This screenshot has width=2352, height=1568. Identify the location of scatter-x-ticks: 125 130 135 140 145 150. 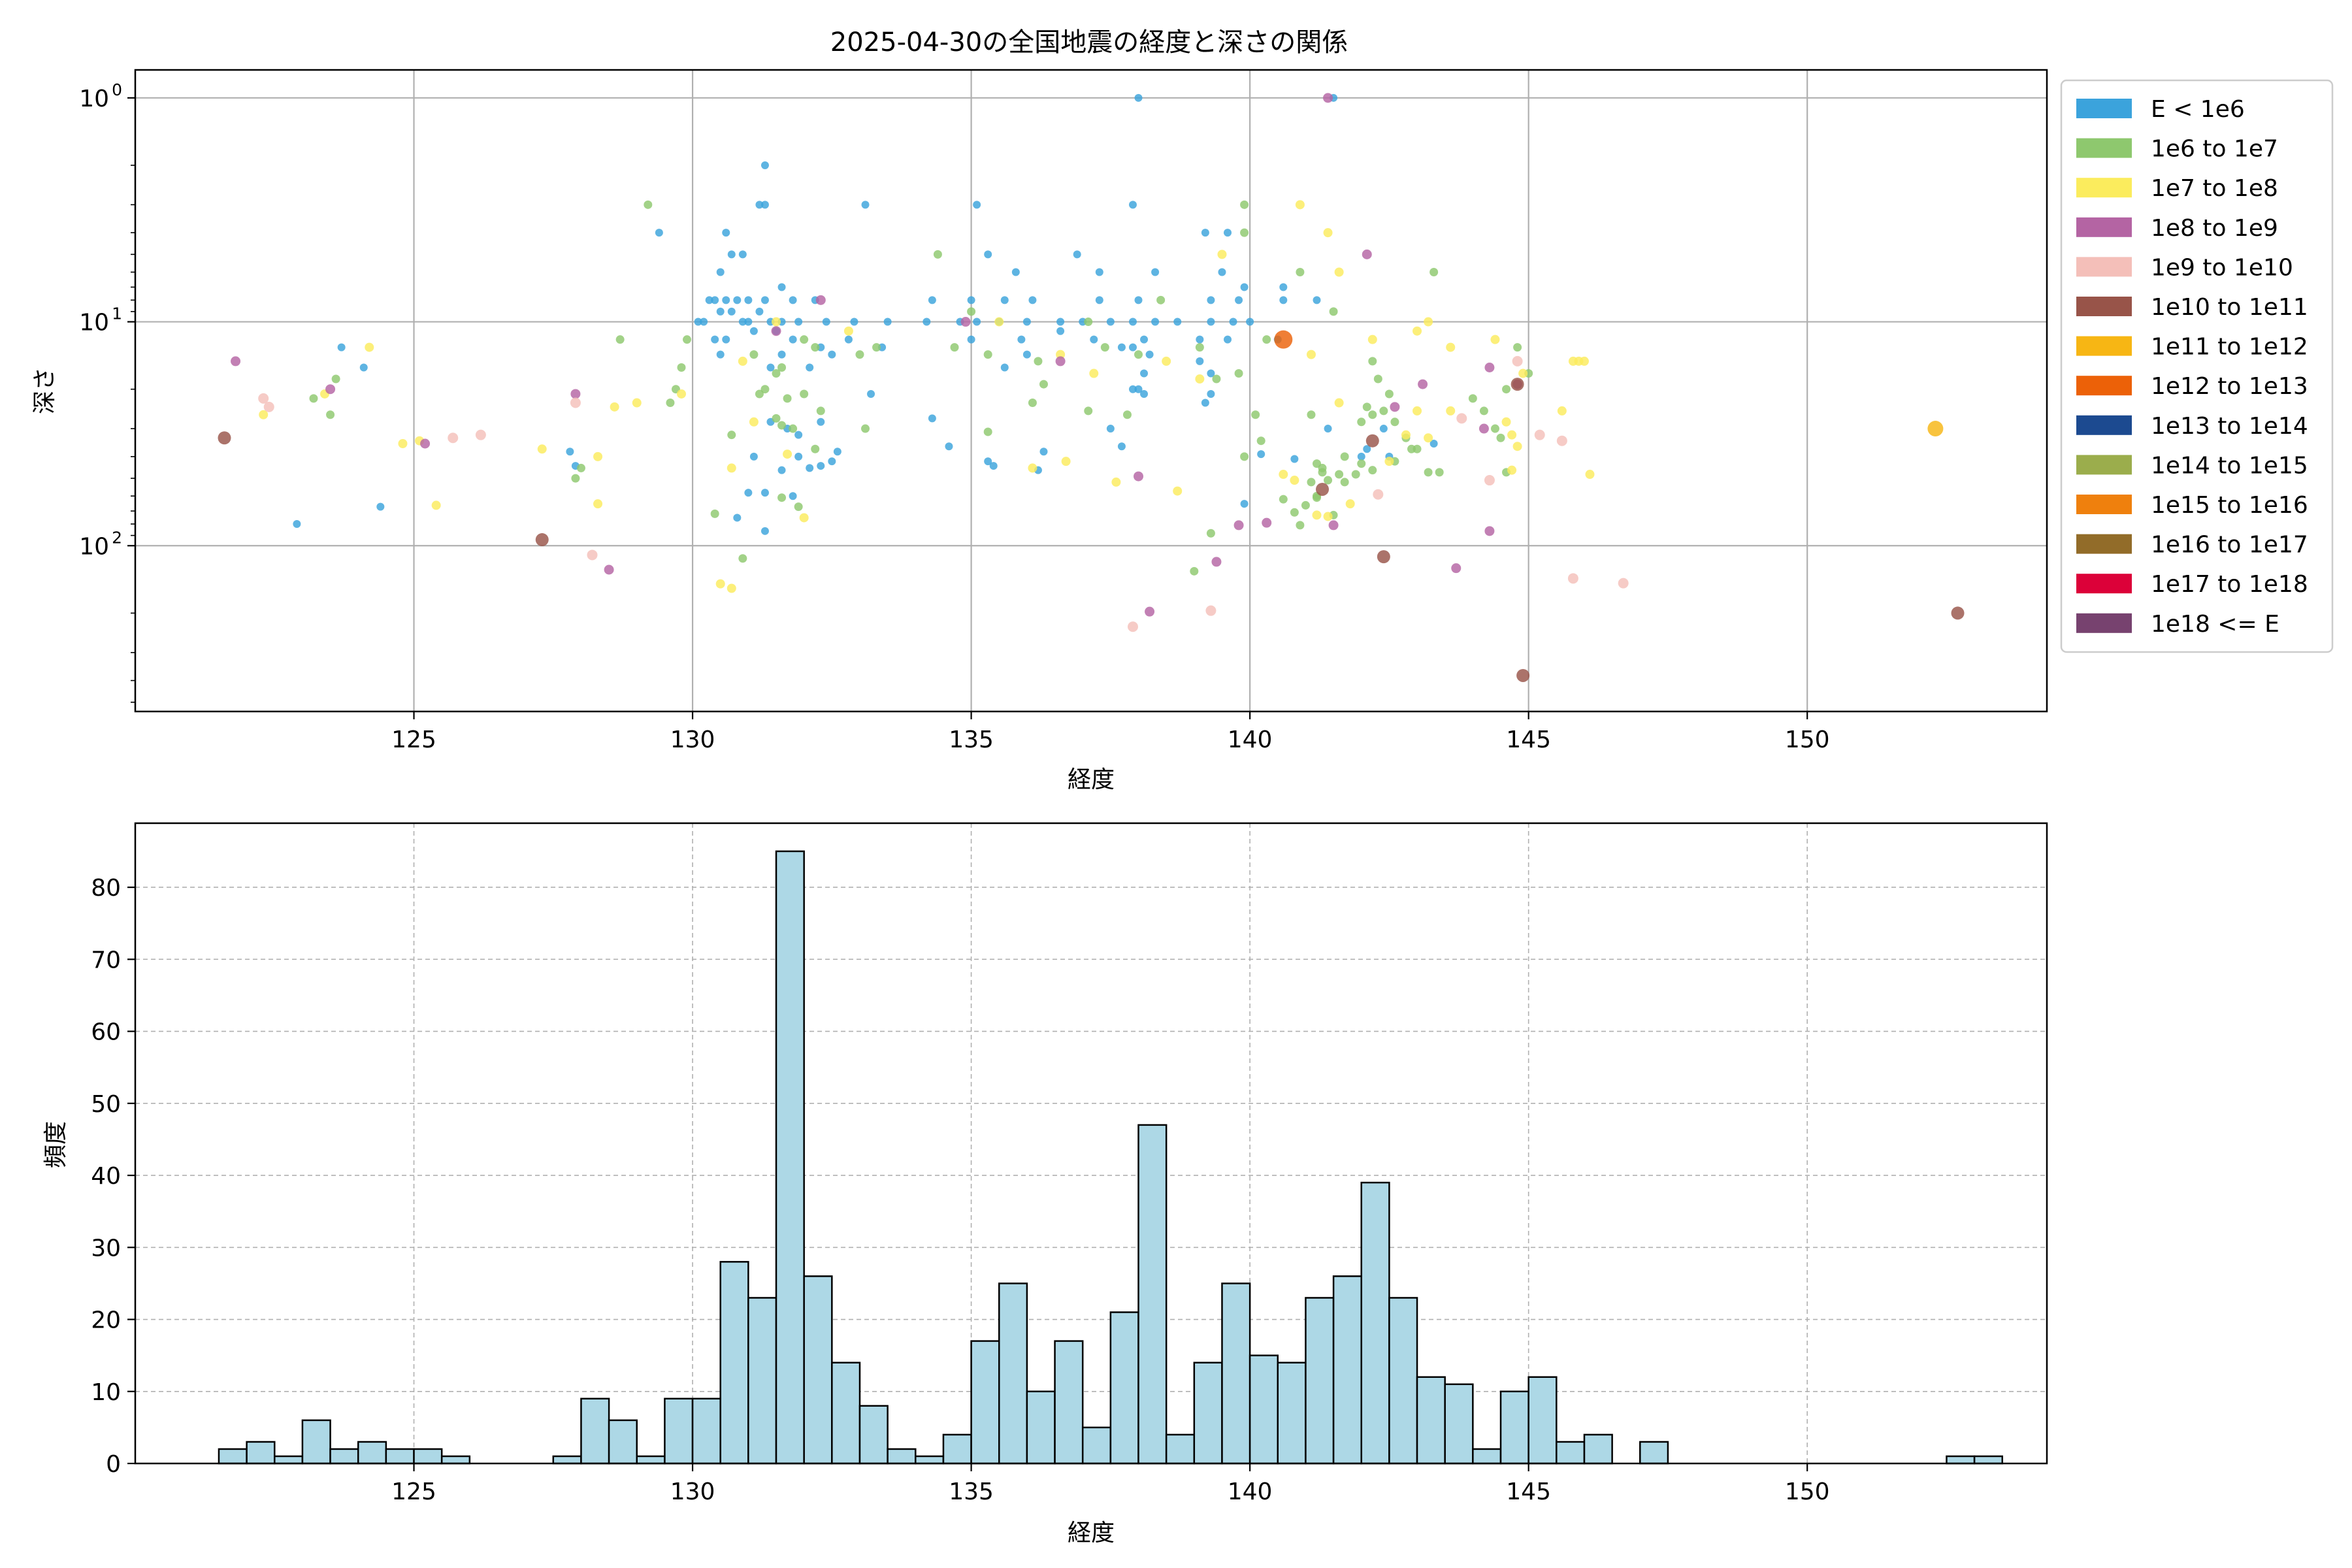
(1110, 732).